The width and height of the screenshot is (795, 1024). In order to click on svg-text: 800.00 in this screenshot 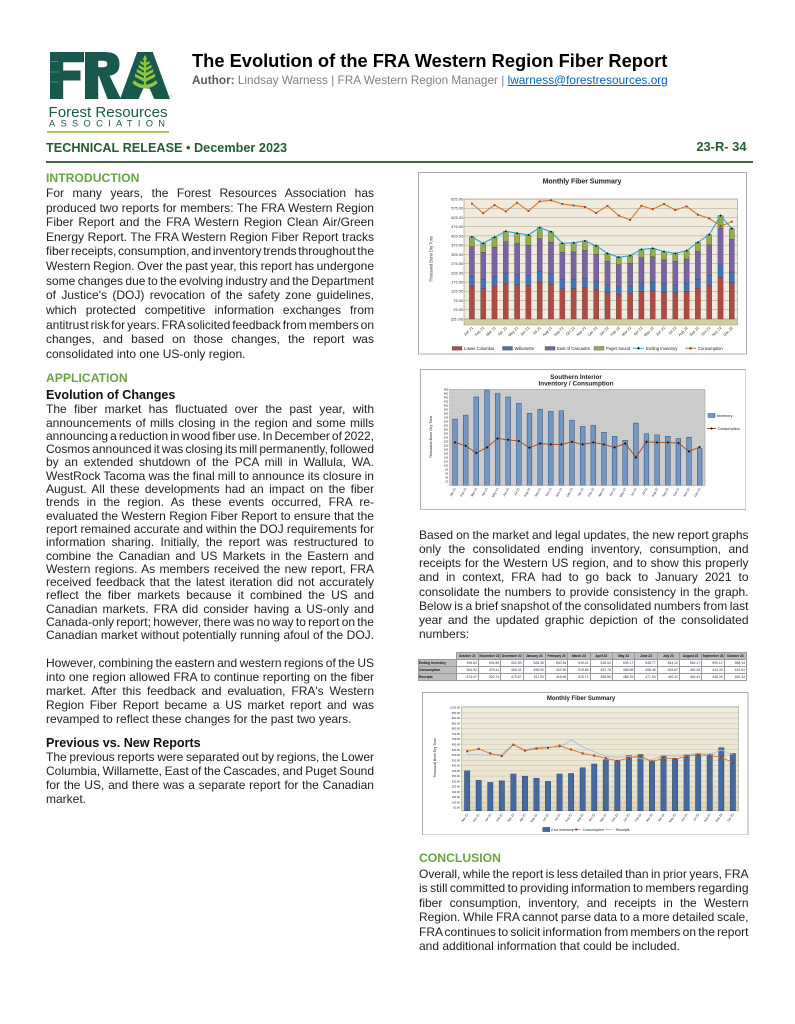, I will do `click(456, 729)`.